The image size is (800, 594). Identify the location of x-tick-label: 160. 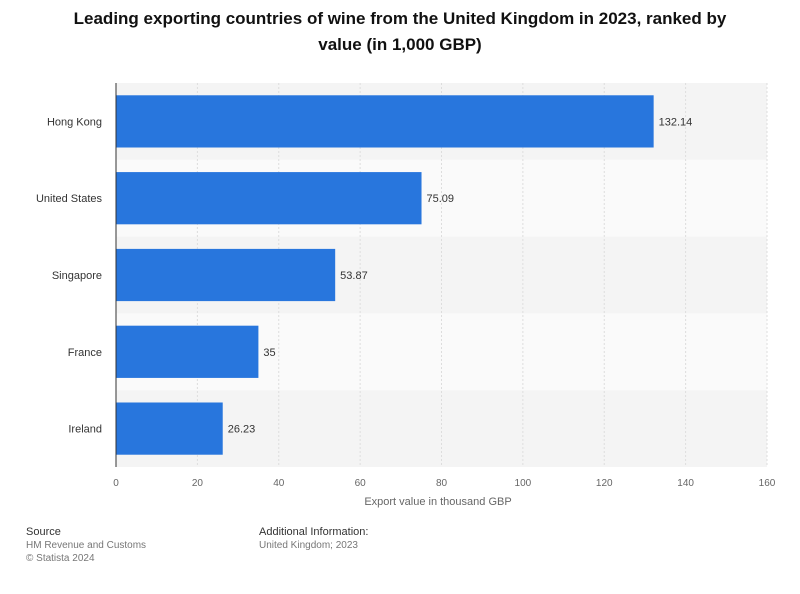
(767, 483).